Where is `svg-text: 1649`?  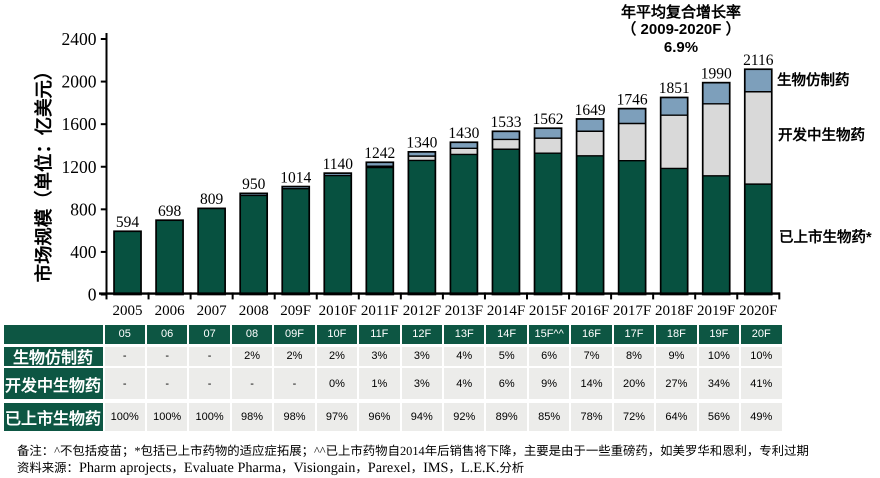
svg-text: 1649 is located at coordinates (590, 110).